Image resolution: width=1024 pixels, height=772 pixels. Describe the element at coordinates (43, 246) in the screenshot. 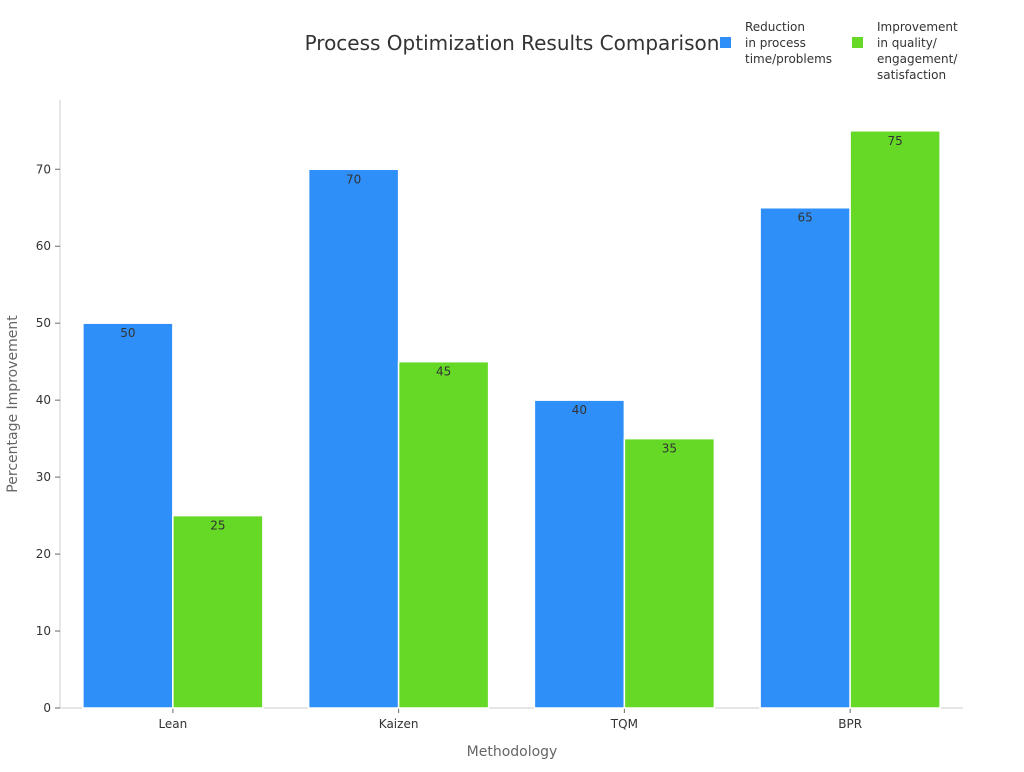

I see `y-tick-label: 60` at that location.